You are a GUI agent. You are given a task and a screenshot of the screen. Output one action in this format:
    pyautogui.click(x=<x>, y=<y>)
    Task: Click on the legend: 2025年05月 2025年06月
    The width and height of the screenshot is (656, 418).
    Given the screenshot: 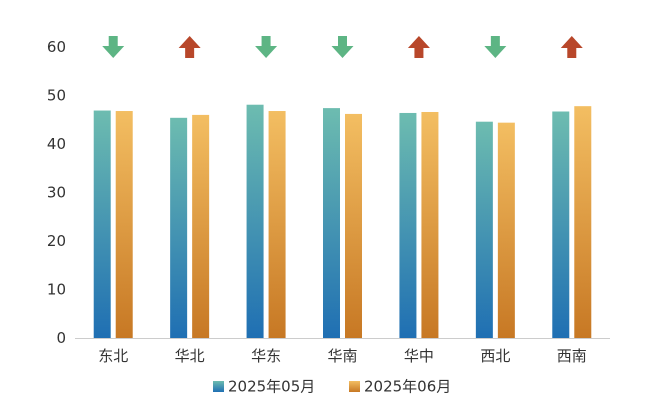 What is the action you would take?
    pyautogui.click(x=332, y=387)
    